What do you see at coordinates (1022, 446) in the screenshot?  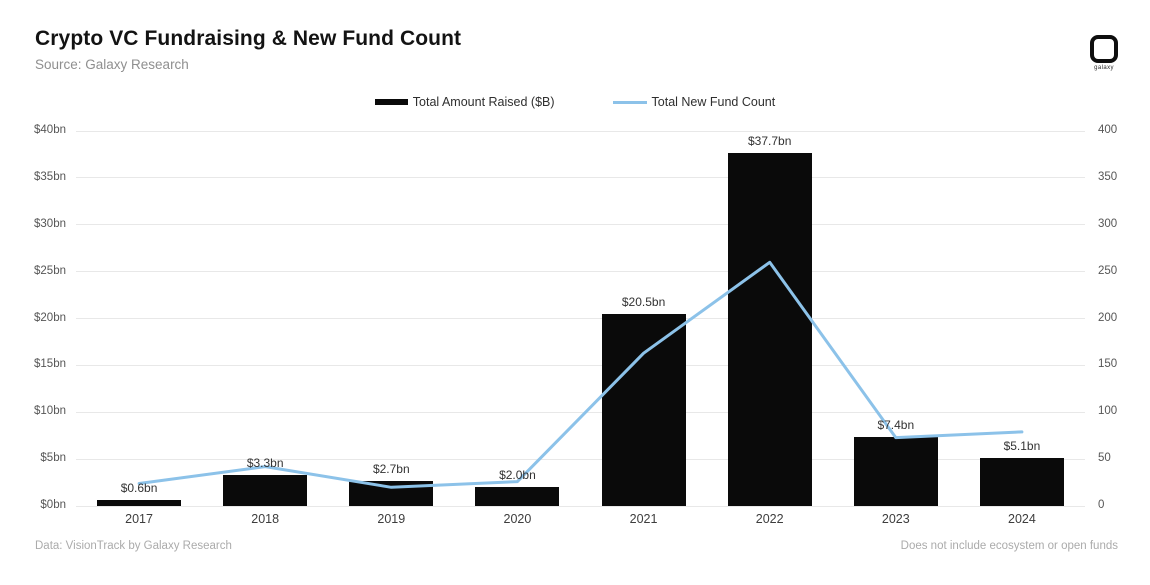 I see `bar-value-label: $5.1bn` at bounding box center [1022, 446].